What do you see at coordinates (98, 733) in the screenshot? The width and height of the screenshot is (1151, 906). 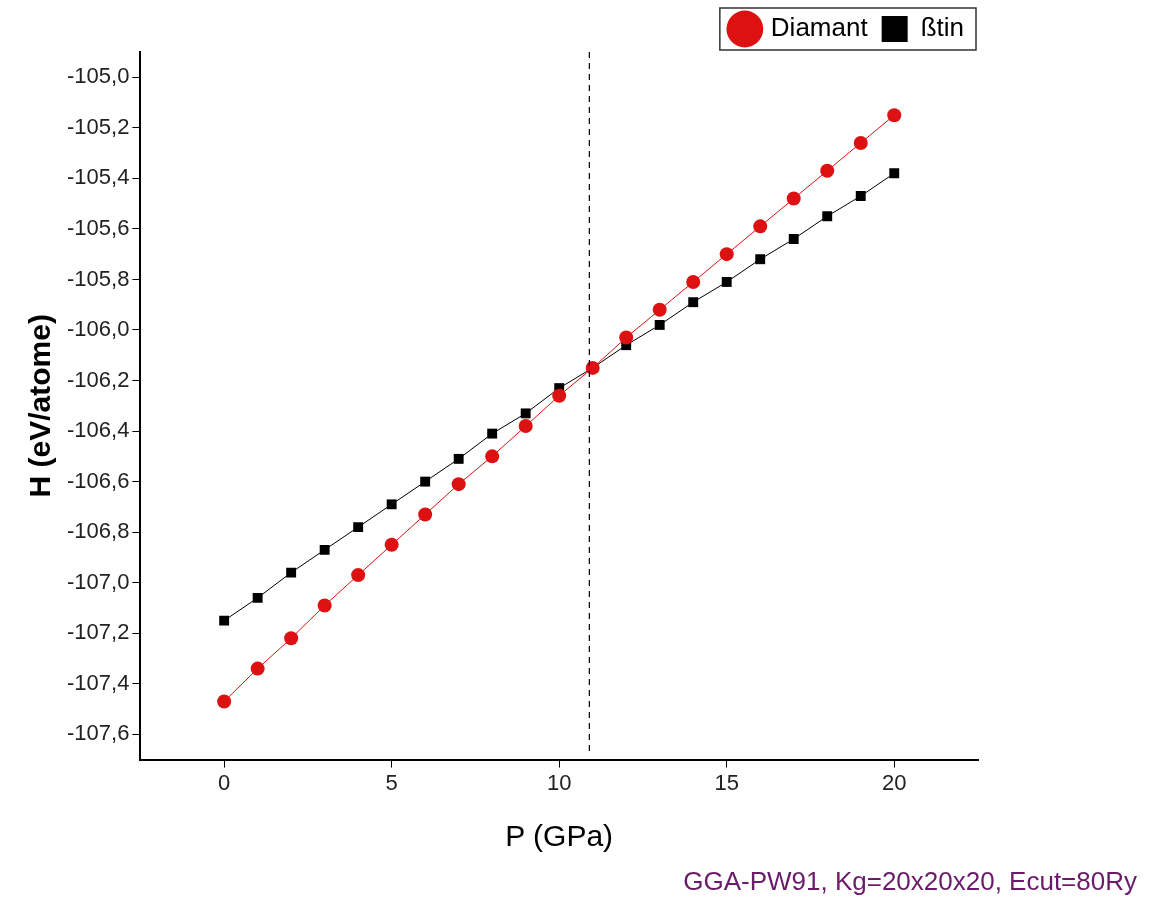 I see `y-tick-label: -107,6` at bounding box center [98, 733].